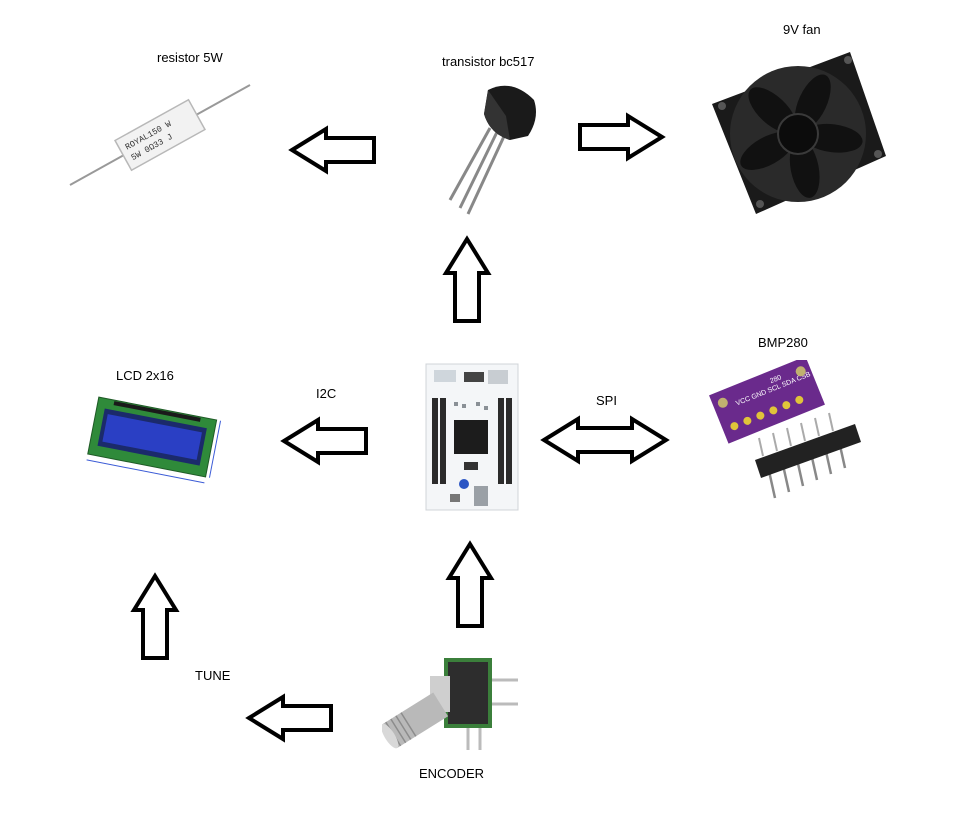  I want to click on label-tune: TUNE, so click(213, 675).